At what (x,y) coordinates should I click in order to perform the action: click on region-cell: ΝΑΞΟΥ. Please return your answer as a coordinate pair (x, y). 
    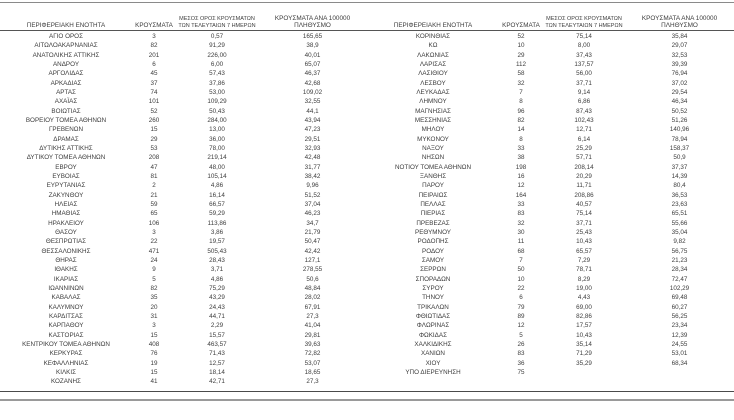
    Looking at the image, I should click on (433, 149).